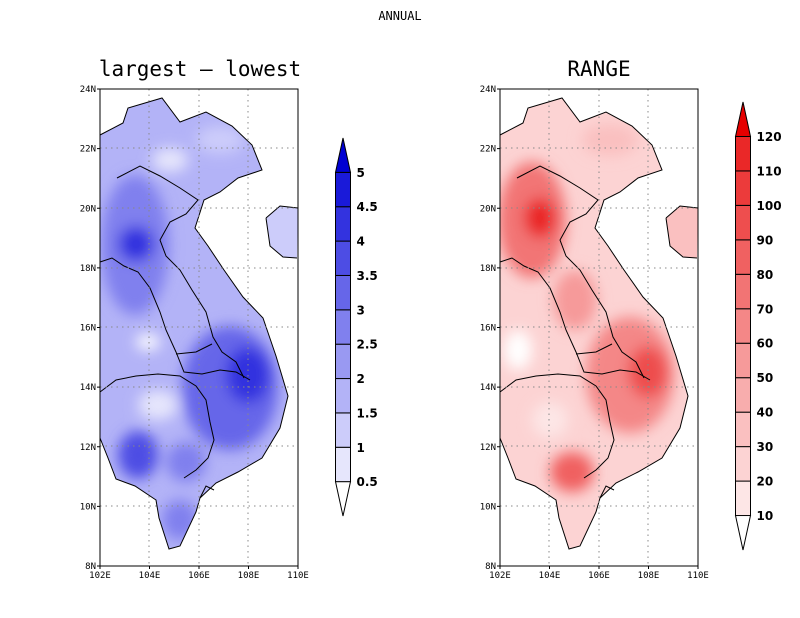 Image resolution: width=800 pixels, height=618 pixels. What do you see at coordinates (550, 576) in the screenshot?
I see `right-lon-tick-label: 104E` at bounding box center [550, 576].